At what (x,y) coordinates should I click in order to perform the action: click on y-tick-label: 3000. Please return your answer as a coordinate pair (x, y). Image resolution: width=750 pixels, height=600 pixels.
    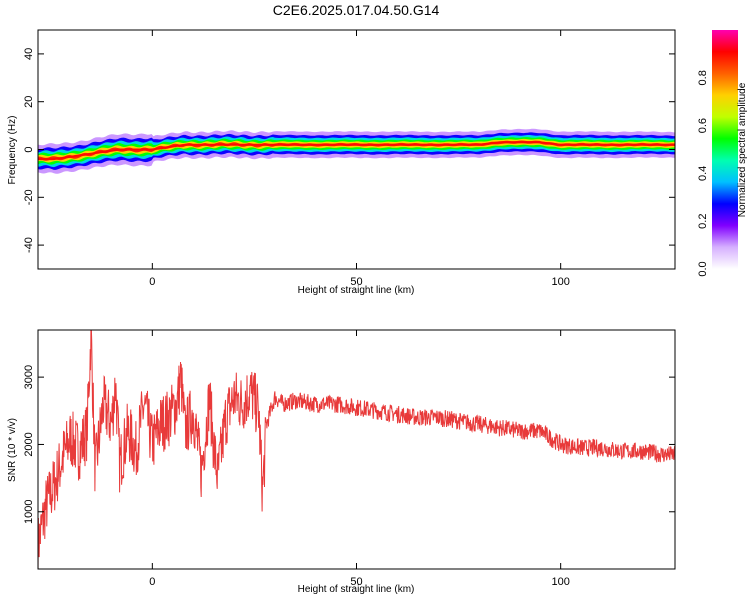
    Looking at the image, I should click on (29, 377).